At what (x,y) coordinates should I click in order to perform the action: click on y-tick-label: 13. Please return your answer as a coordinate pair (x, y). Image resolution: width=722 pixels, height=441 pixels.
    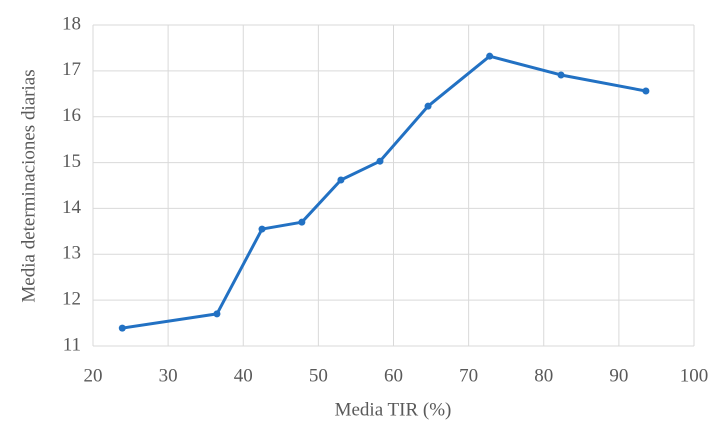
    Looking at the image, I should click on (71, 253).